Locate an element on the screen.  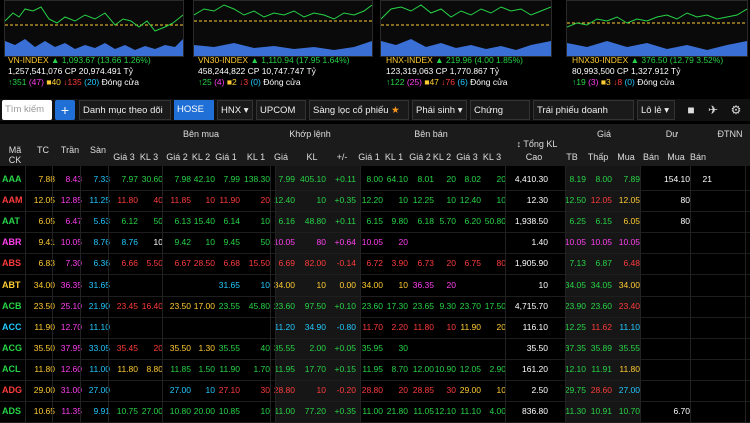
table-cell: 6.87 is located at coordinates (603, 263).